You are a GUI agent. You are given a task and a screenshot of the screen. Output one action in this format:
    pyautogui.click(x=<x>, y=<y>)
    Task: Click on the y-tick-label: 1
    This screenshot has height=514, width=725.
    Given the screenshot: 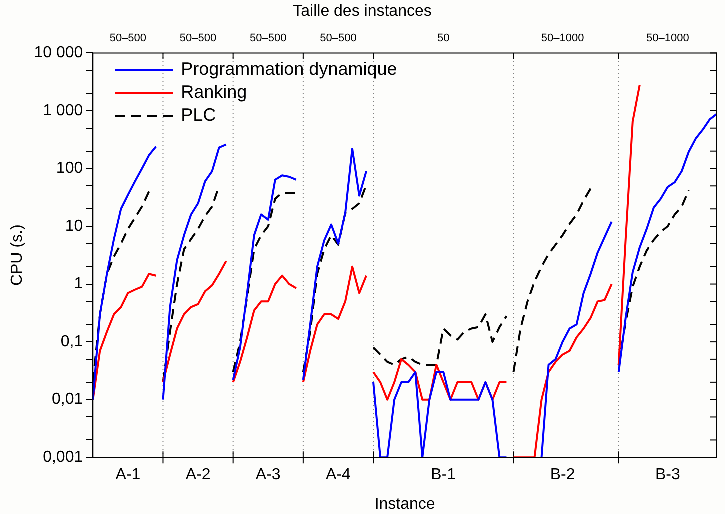 What is the action you would take?
    pyautogui.click(x=79, y=284)
    